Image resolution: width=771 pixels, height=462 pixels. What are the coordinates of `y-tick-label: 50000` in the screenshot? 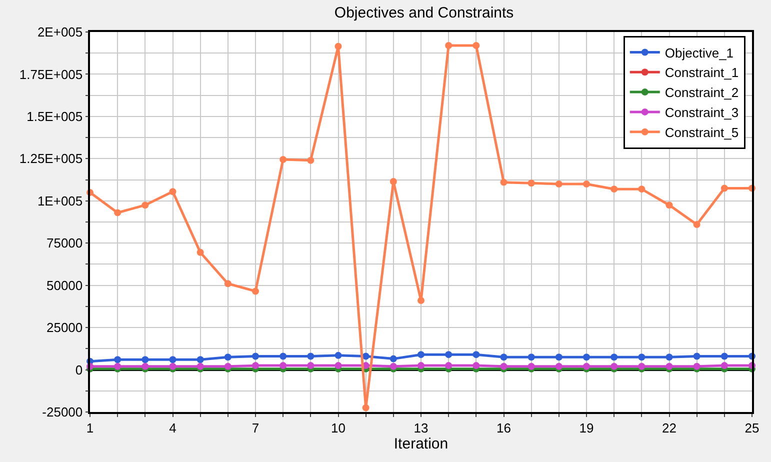 It's located at (64, 285).